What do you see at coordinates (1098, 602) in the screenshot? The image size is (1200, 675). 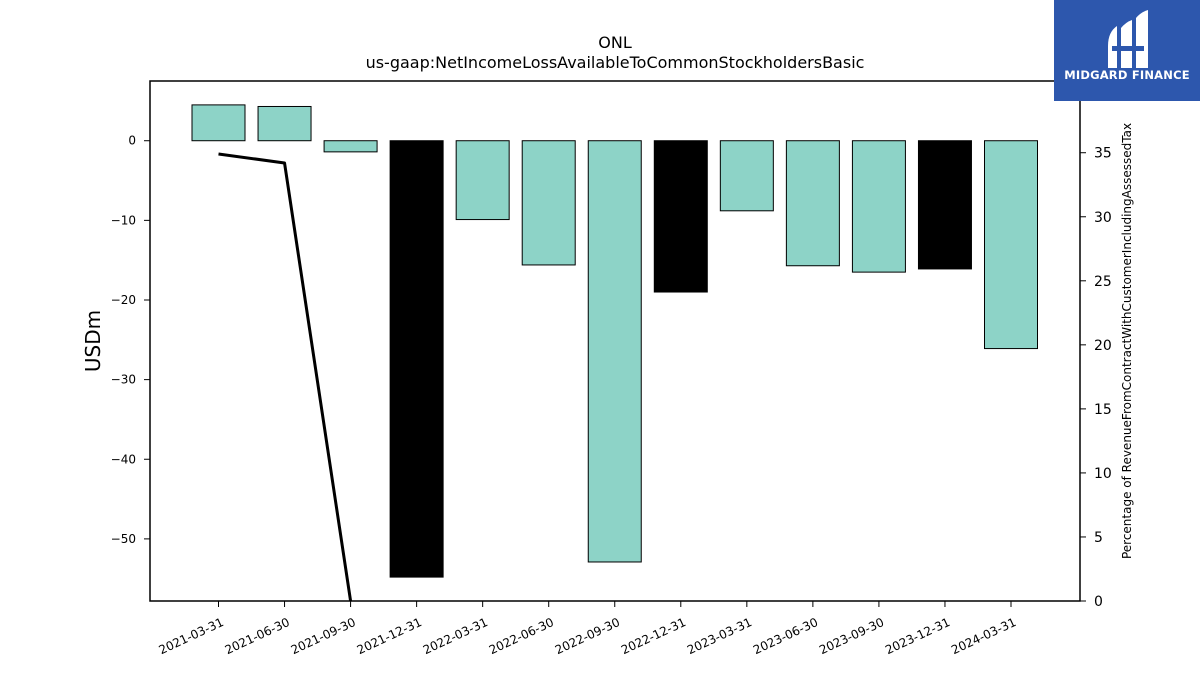 I see `y2-tick-label: 0` at bounding box center [1098, 602].